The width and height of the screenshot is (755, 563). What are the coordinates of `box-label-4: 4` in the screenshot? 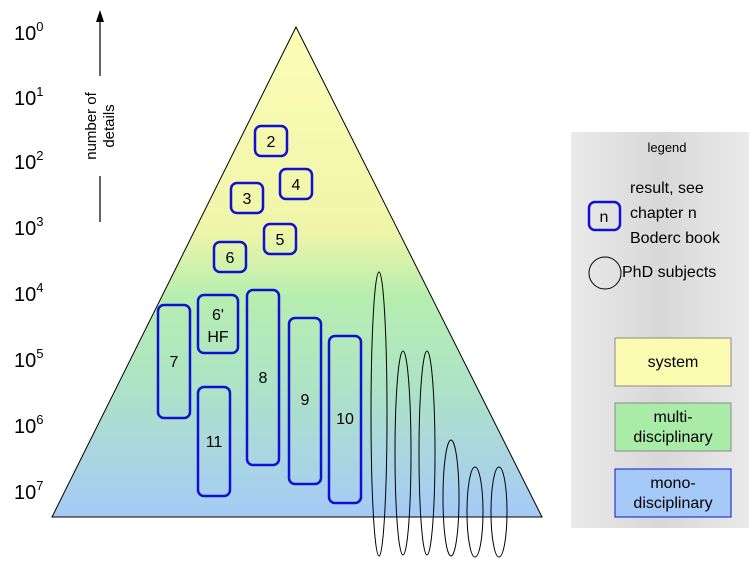 It's located at (296, 185).